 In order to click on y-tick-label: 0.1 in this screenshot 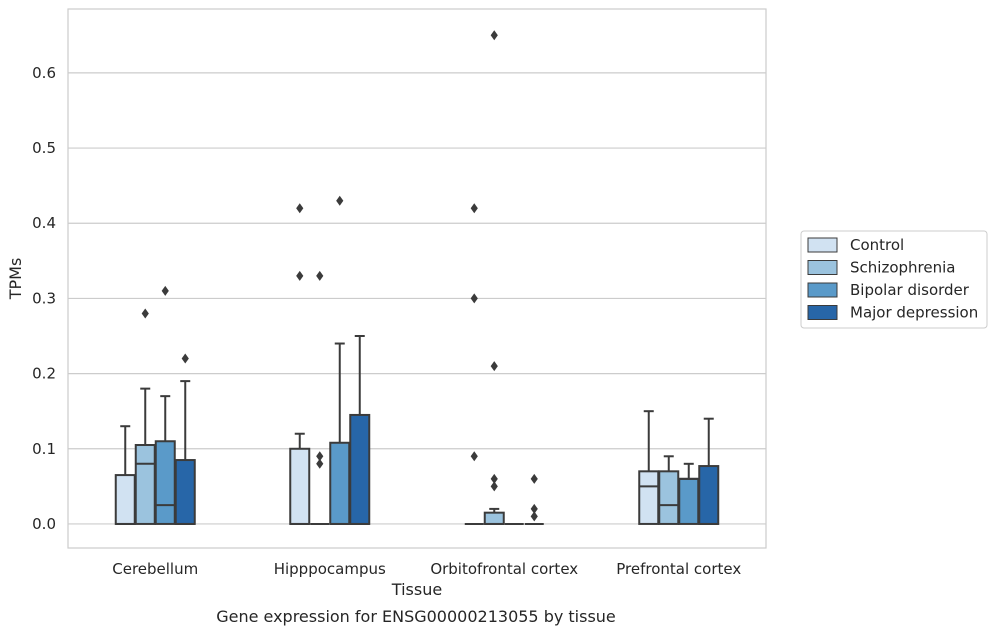, I will do `click(44, 449)`.